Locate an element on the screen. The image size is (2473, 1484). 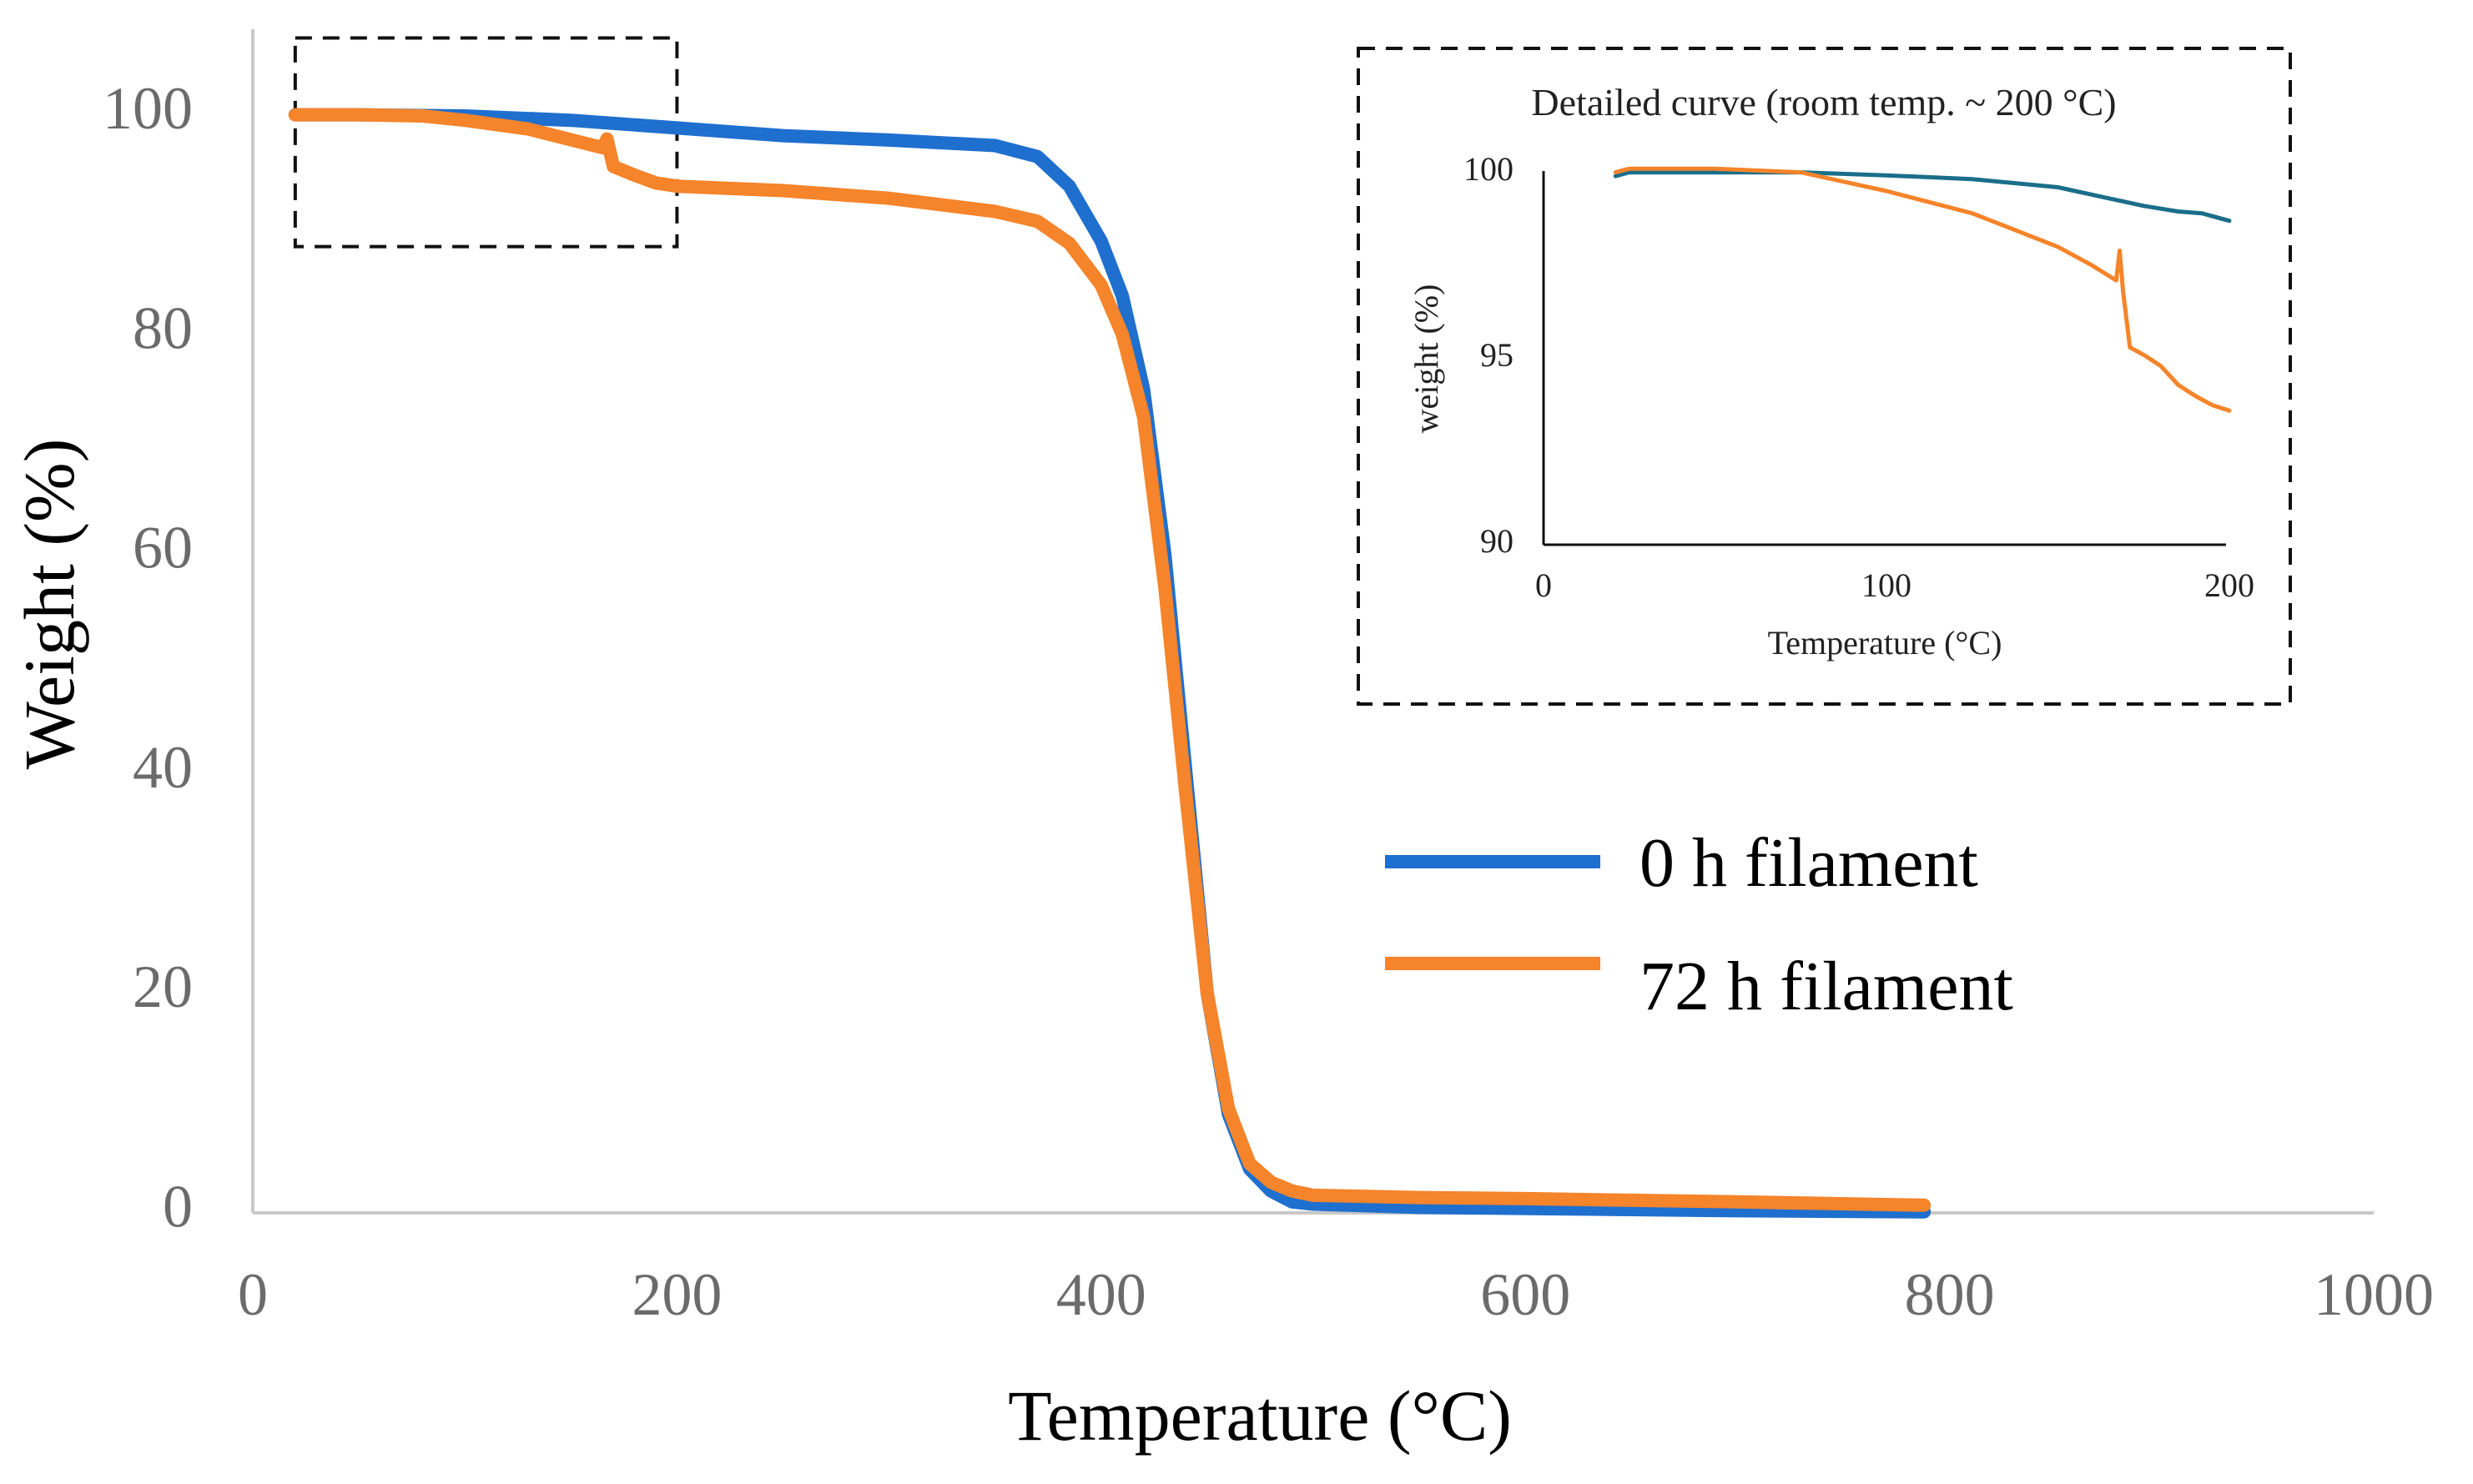
main-y-tick-label: 100 is located at coordinates (148, 109).